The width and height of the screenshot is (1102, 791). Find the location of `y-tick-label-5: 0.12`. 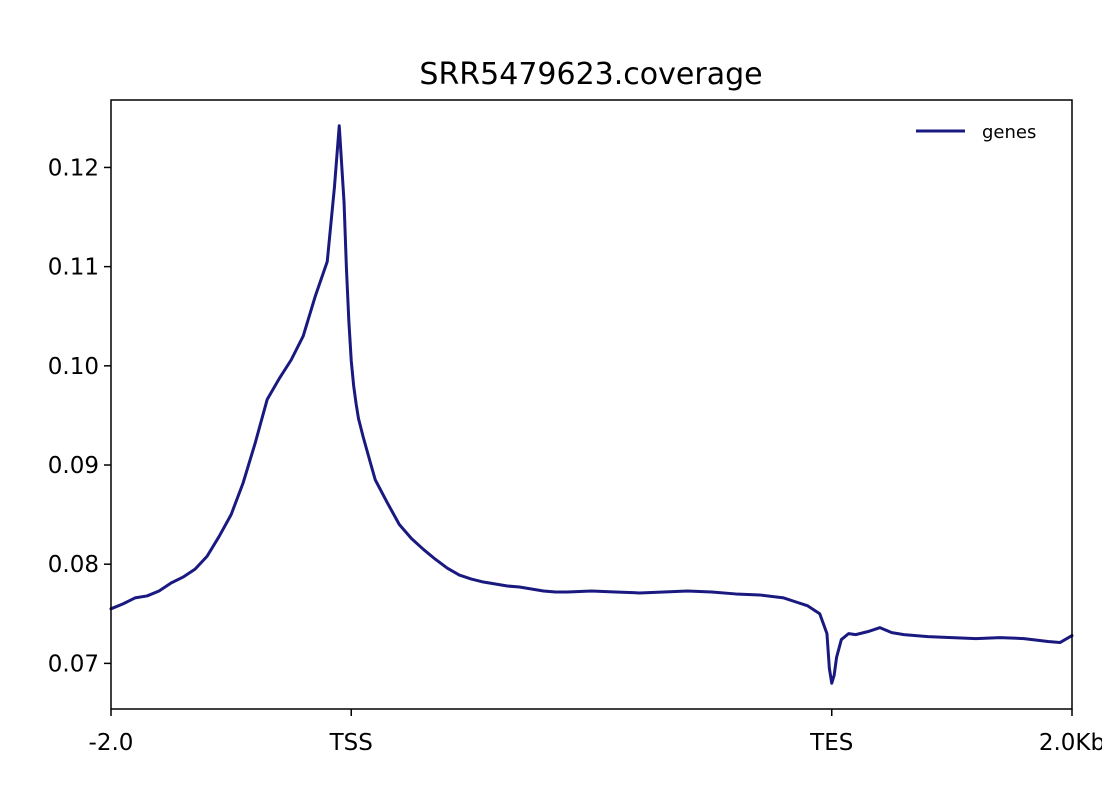

y-tick-label-5: 0.12 is located at coordinates (73, 168).